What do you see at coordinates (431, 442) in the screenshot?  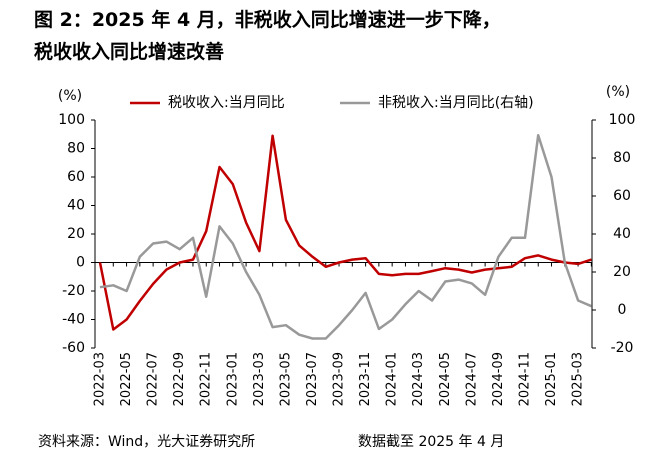 I see `note: 数据截至 2025 年 4 月` at bounding box center [431, 442].